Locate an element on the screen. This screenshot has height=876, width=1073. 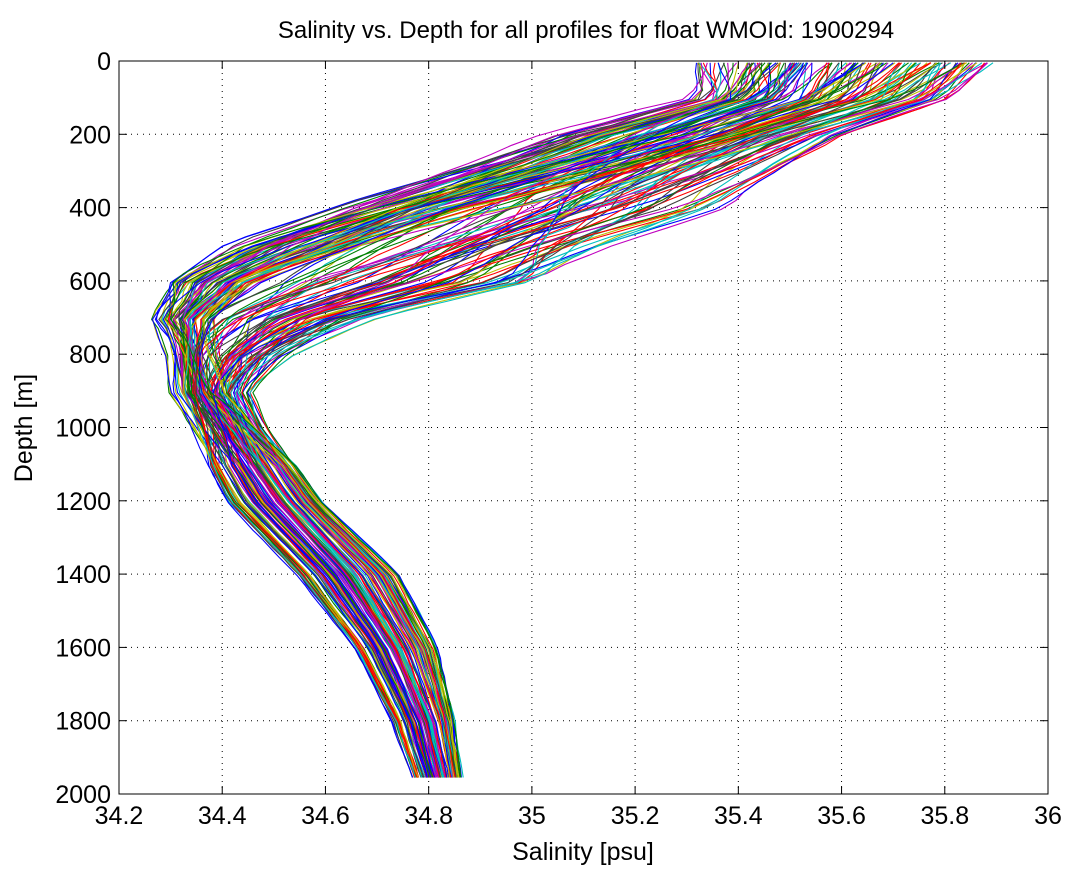
y-tick-label: 1400 is located at coordinates (83, 575).